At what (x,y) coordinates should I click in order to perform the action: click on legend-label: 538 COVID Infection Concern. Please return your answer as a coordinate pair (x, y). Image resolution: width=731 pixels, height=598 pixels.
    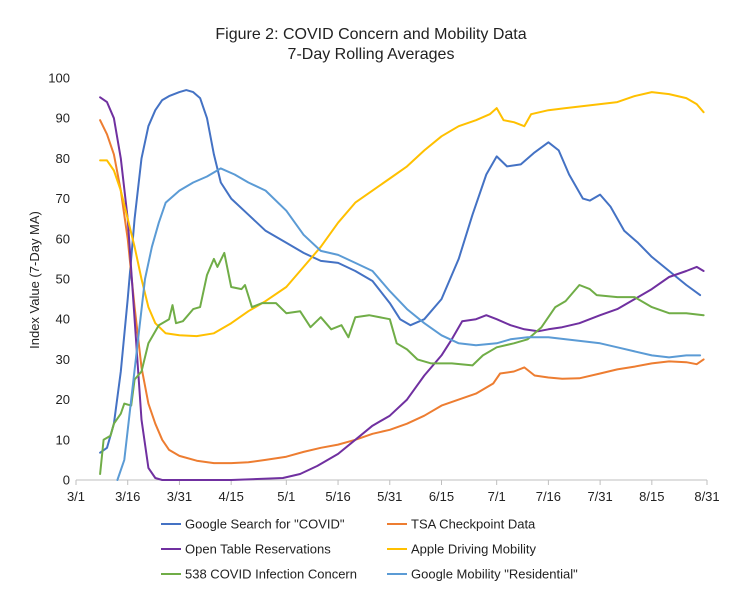
    Looking at the image, I should click on (271, 574).